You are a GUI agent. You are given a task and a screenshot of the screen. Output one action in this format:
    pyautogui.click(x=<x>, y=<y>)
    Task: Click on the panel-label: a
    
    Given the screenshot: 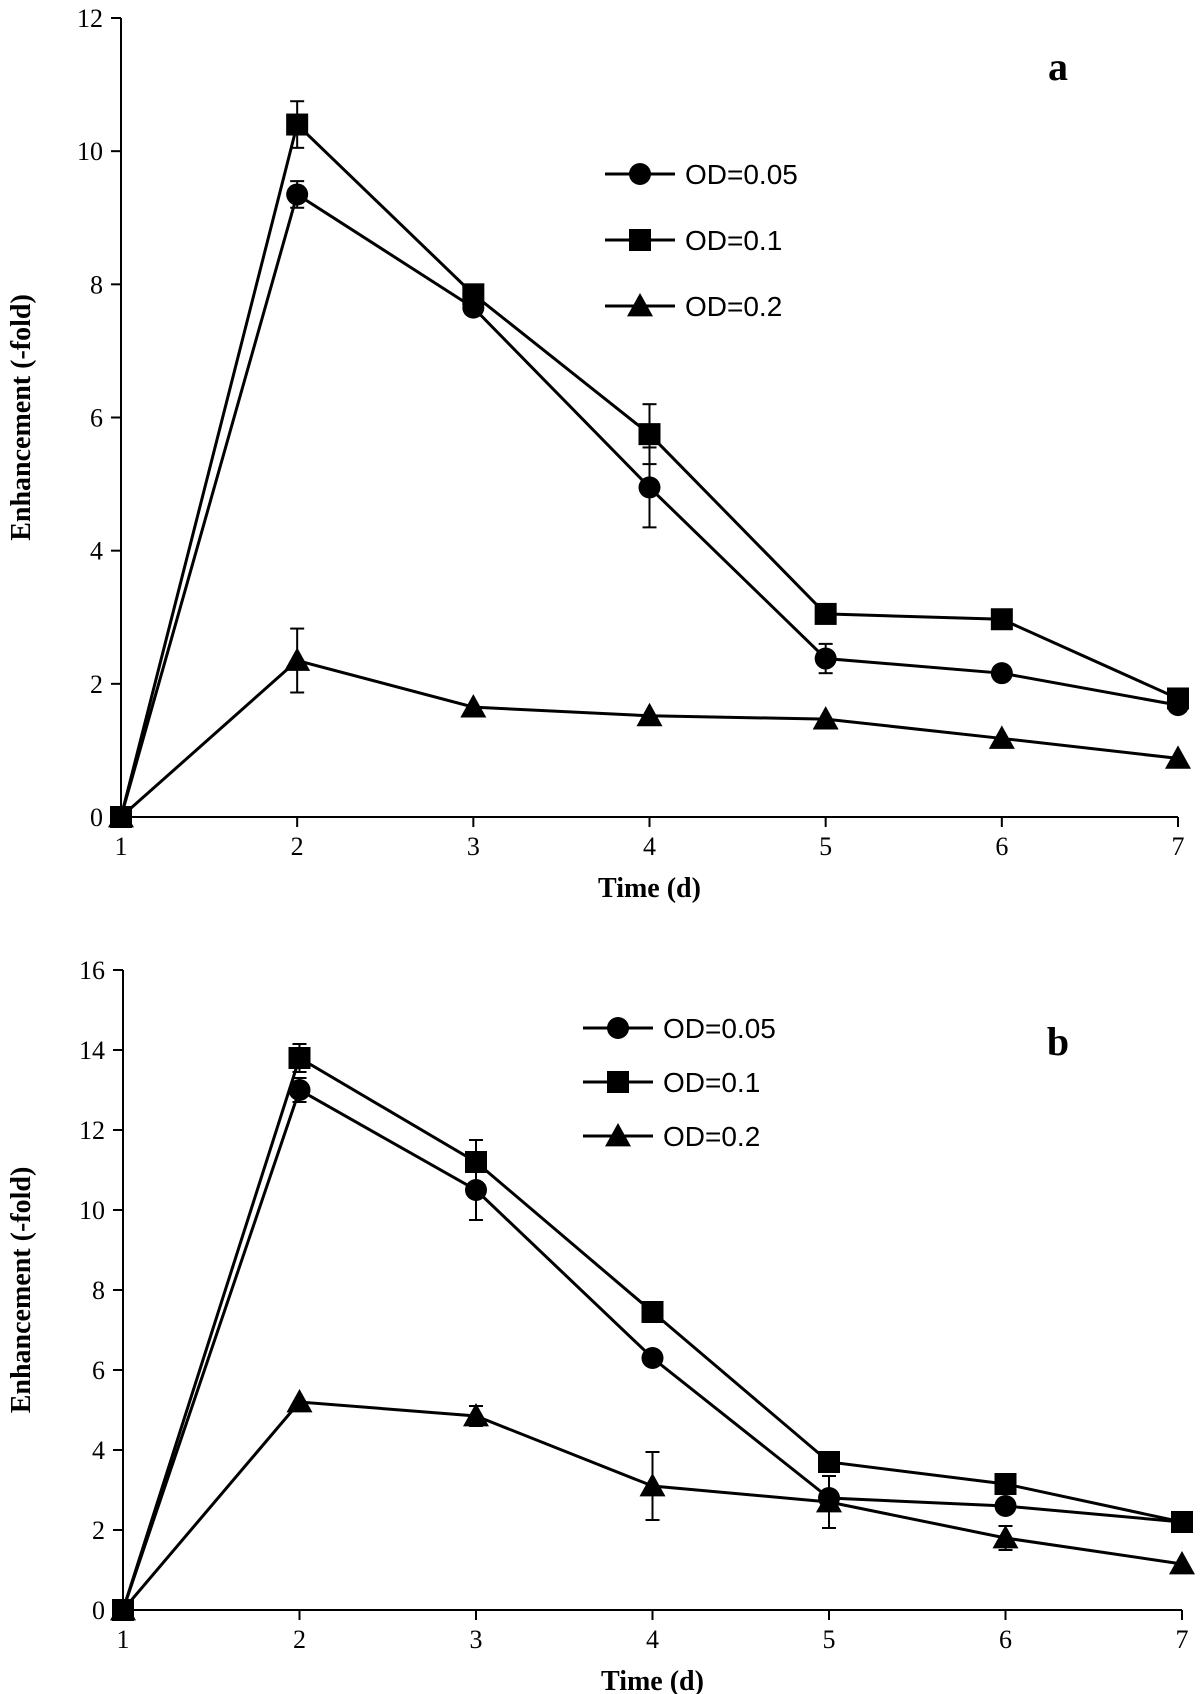 What is the action you would take?
    pyautogui.click(x=1058, y=66)
    